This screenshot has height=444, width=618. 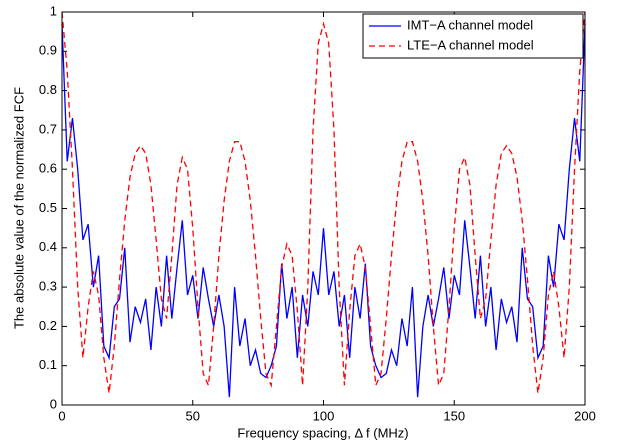 What do you see at coordinates (473, 36) in the screenshot?
I see `legend-box` at bounding box center [473, 36].